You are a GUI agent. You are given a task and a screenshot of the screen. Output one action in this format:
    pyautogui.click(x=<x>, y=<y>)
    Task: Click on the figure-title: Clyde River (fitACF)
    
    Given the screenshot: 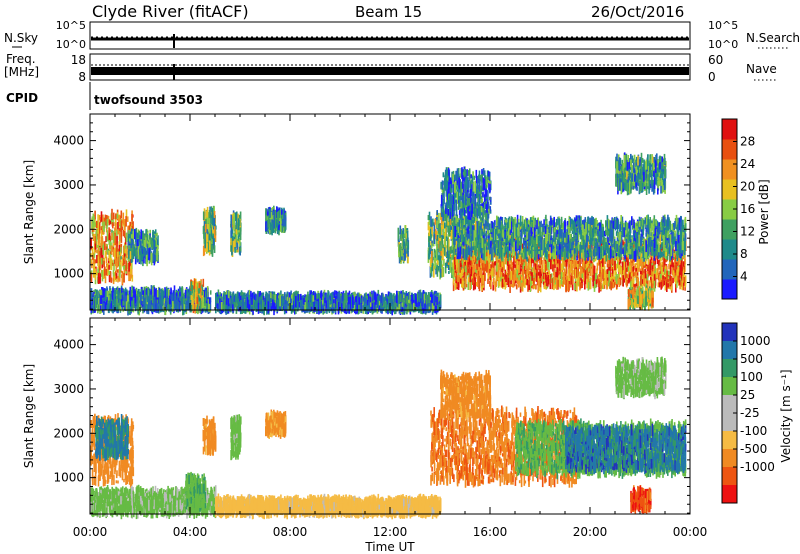 What is the action you would take?
    pyautogui.click(x=170, y=11)
    